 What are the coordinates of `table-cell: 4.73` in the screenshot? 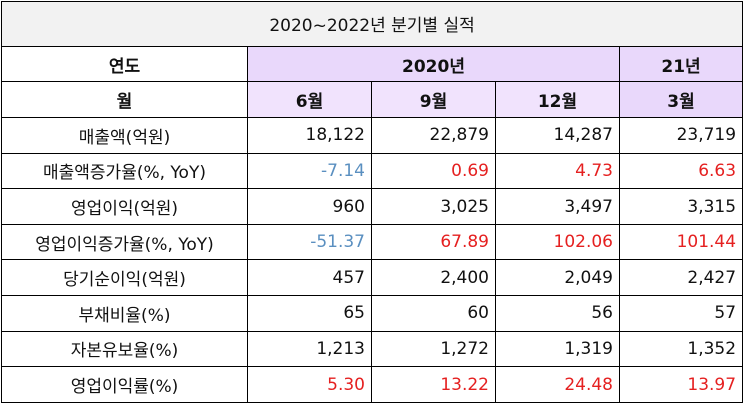 It's located at (557, 171).